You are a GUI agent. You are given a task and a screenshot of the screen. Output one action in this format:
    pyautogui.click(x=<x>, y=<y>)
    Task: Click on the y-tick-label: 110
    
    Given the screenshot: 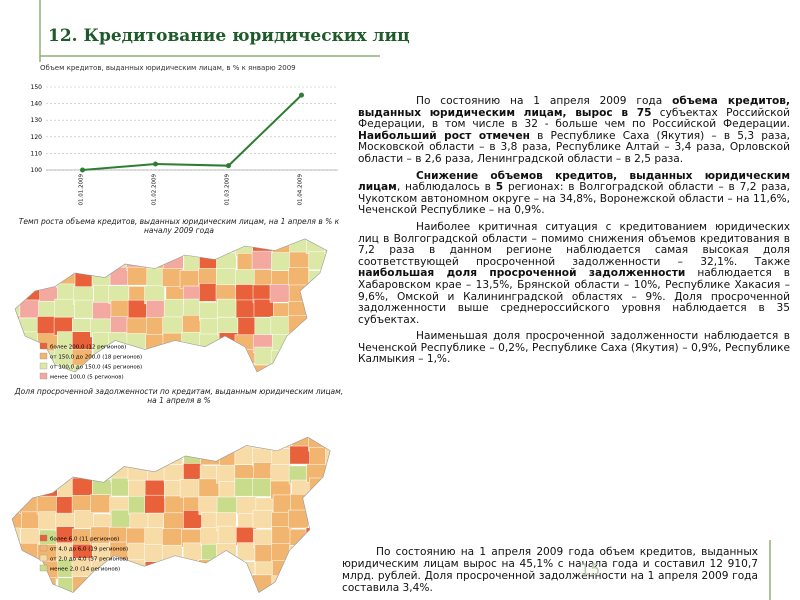 What is the action you would take?
    pyautogui.click(x=37, y=153)
    